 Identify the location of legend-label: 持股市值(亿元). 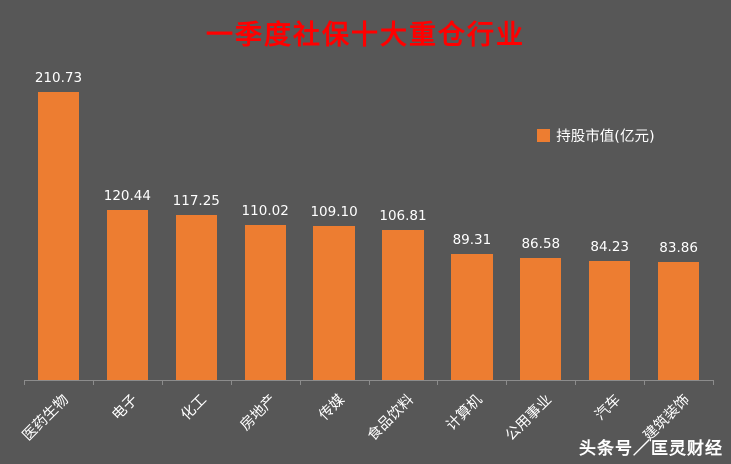
(605, 137).